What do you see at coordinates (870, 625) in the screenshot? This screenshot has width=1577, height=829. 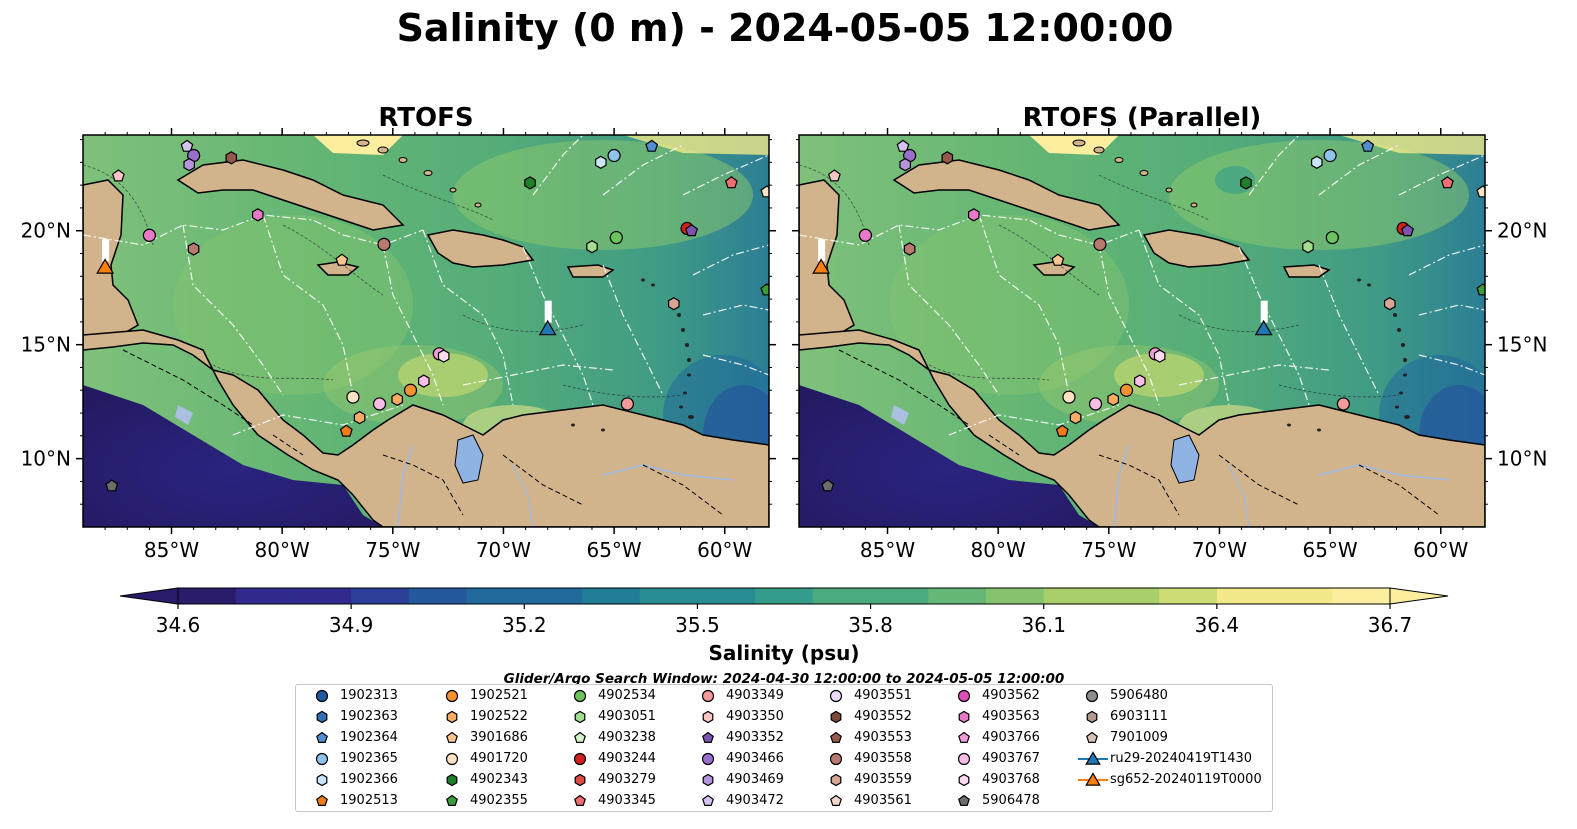 I see `colorbar-tick-label: 35.8` at bounding box center [870, 625].